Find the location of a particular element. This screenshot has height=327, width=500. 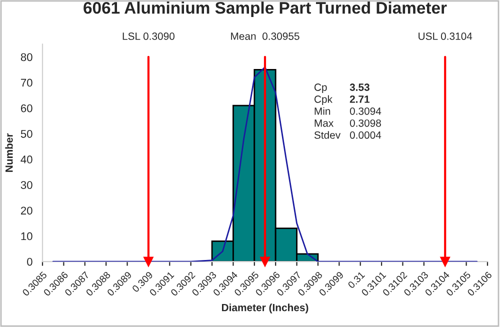

x-axis-title: Diameter (Inches) is located at coordinates (265, 309).